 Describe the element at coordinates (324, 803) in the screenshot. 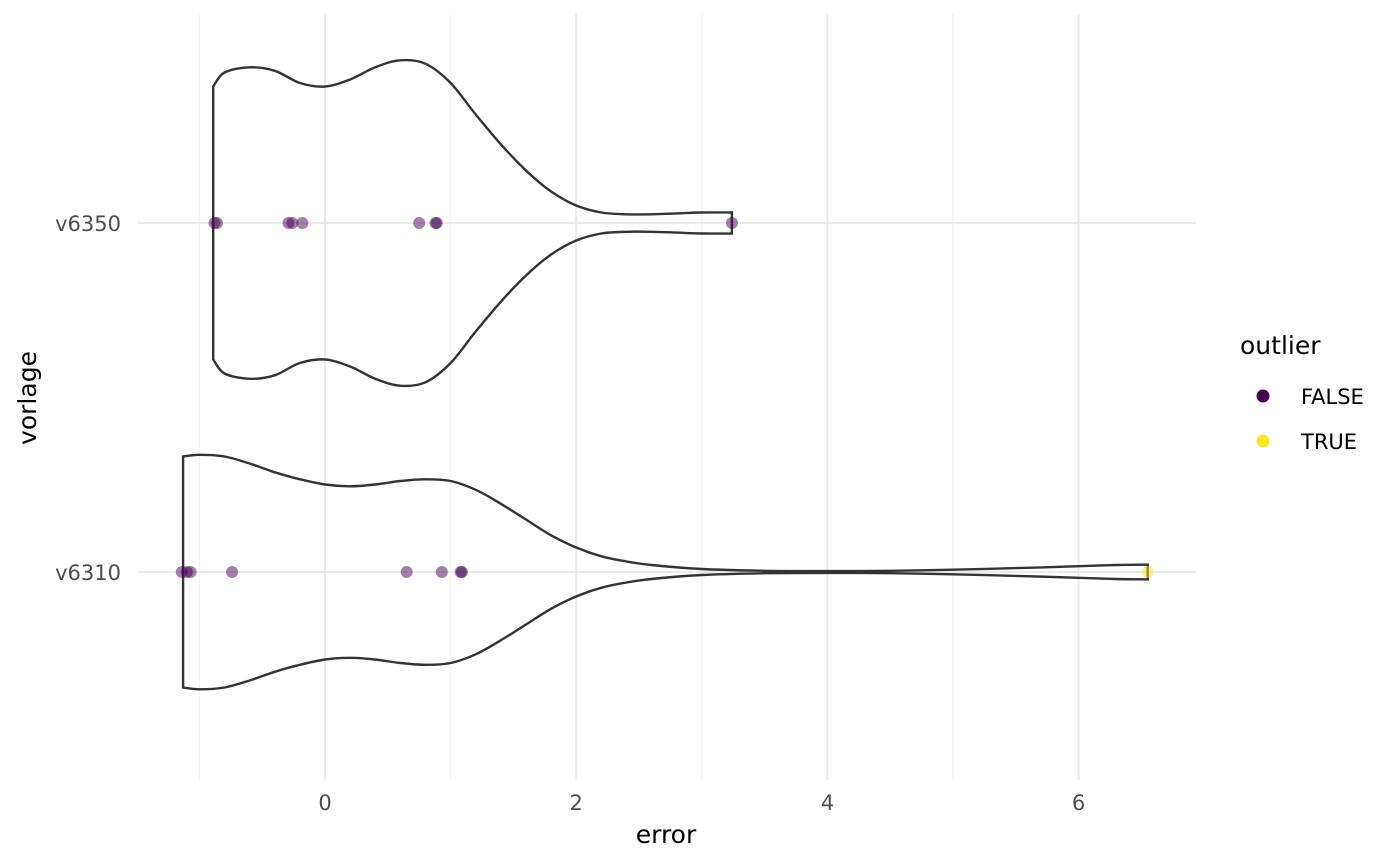

I see `x-tick-label: 0` at that location.